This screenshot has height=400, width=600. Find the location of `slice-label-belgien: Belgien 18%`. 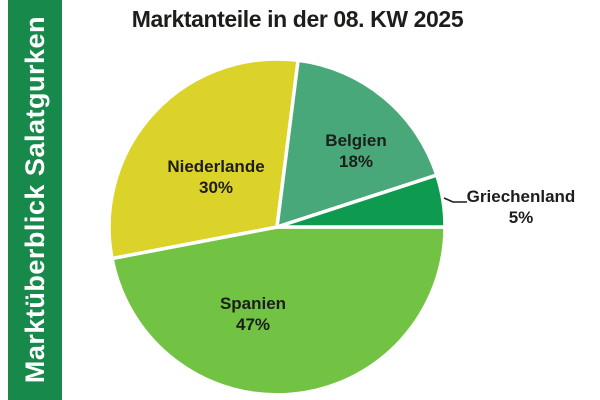

slice-label-belgien: Belgien 18% is located at coordinates (355, 151).